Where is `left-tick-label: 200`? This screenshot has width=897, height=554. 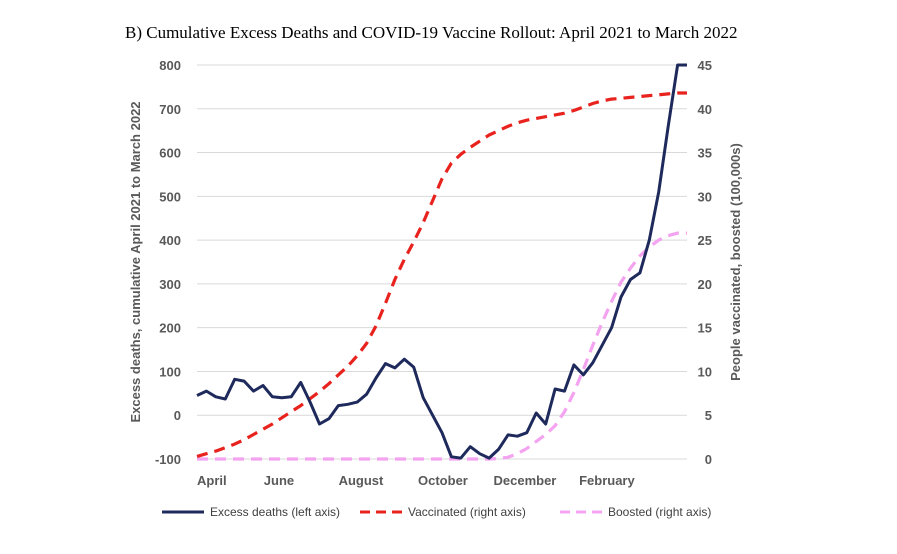 left-tick-label: 200 is located at coordinates (170, 328).